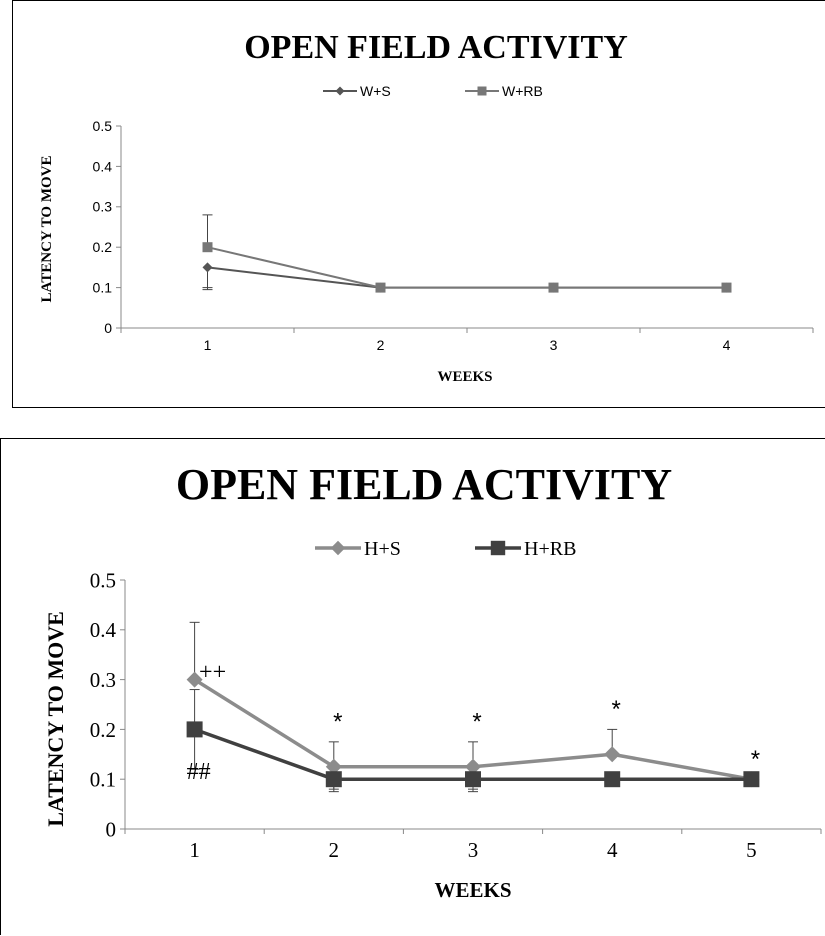 The height and width of the screenshot is (936, 825). I want to click on annotation: ++, so click(212, 673).